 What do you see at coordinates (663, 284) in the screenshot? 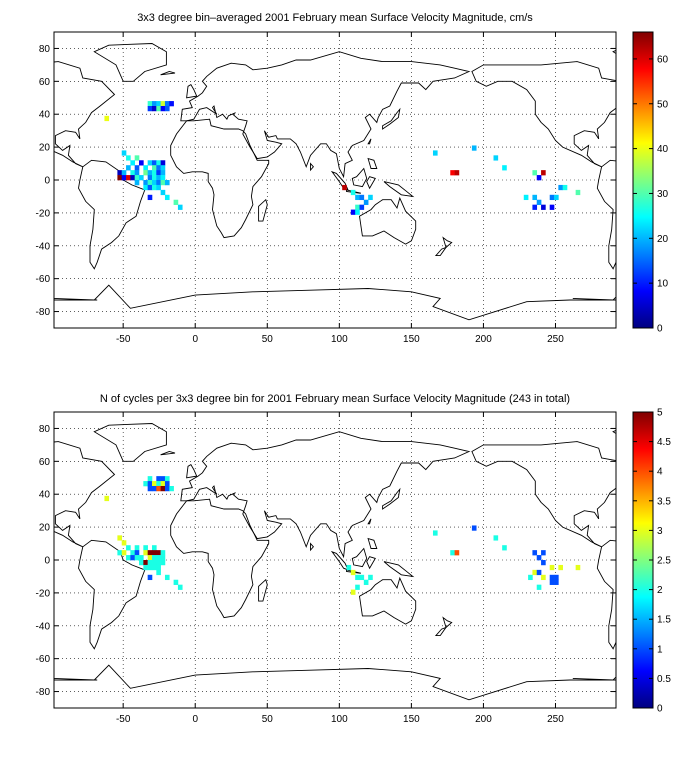
I see `chart-1-colorbar-tick-label: 10` at bounding box center [663, 284].